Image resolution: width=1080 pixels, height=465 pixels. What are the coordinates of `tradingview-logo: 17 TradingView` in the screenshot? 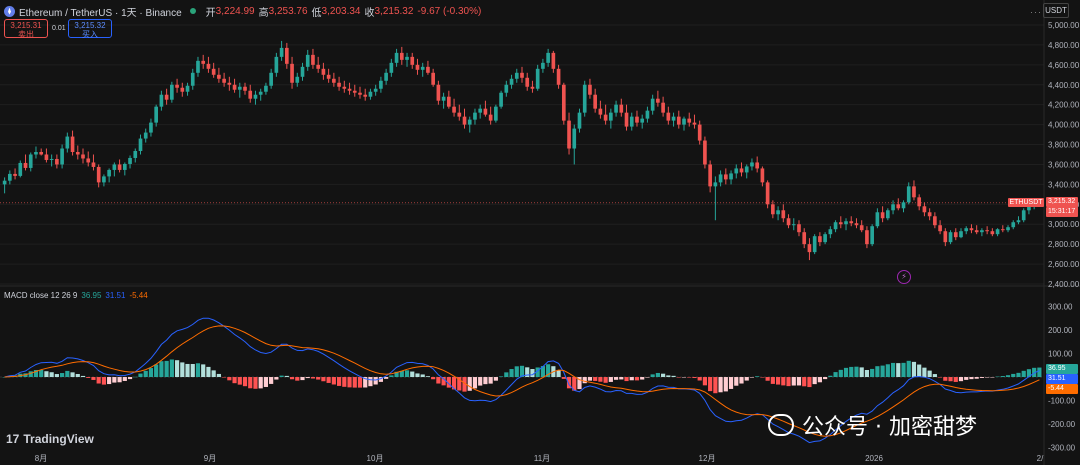 It's located at (50, 439).